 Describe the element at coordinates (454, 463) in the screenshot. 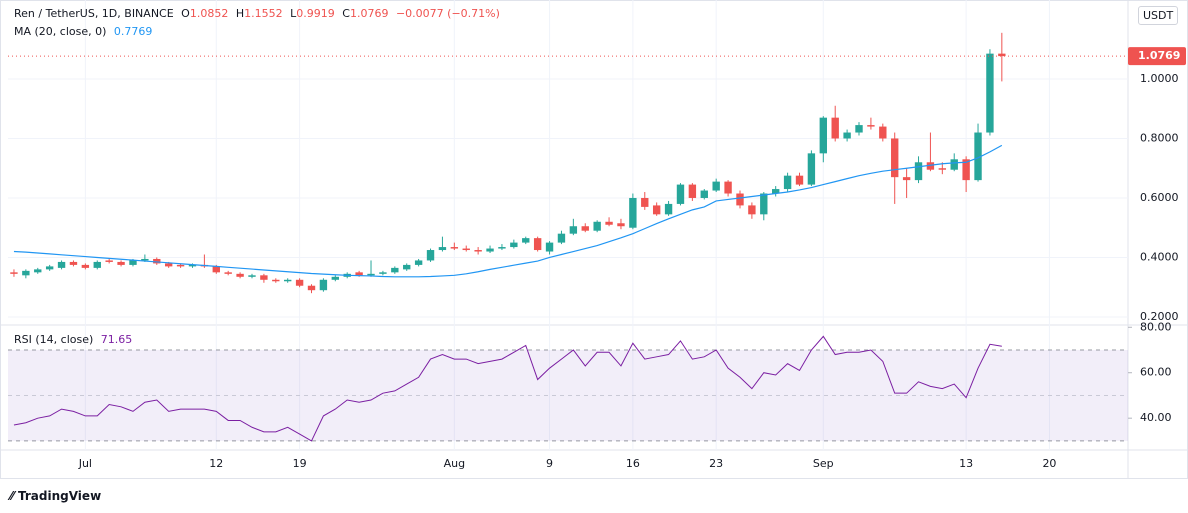

I see `x-tick-label: Aug` at that location.